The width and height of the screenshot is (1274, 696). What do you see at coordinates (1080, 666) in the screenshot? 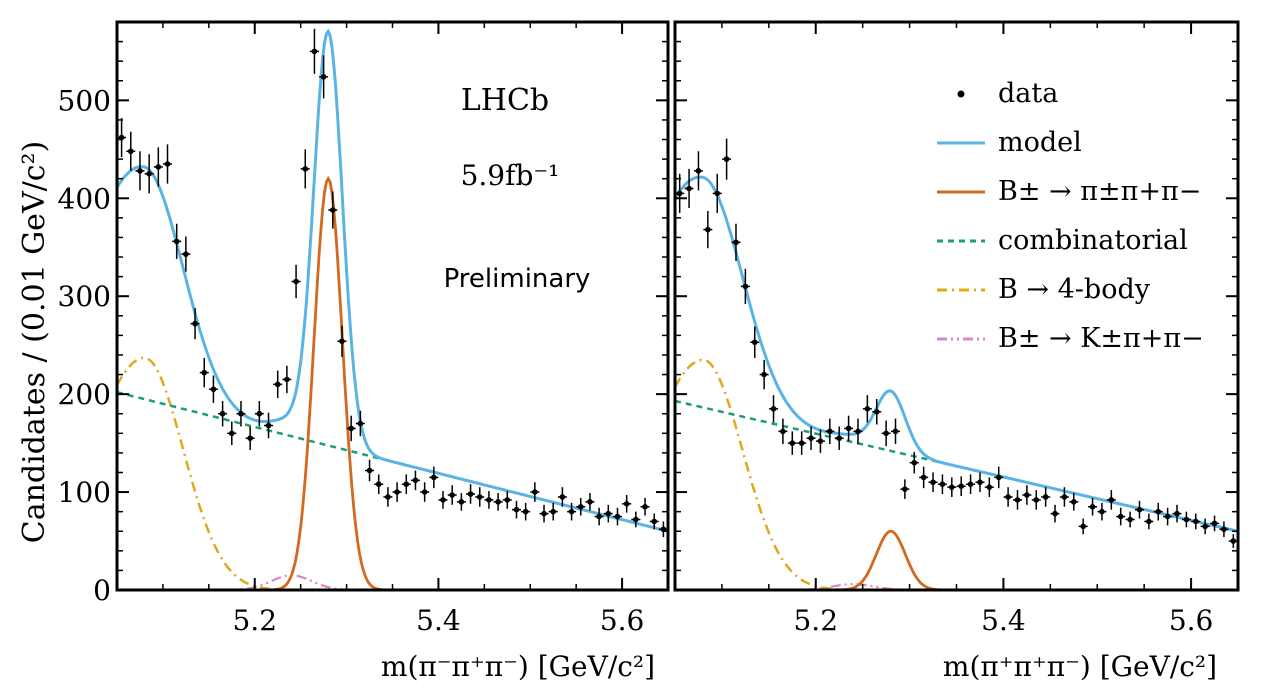
I see `x-axis-label-right: m(π⁺π⁺π⁻) [GeV/c²]` at bounding box center [1080, 666].